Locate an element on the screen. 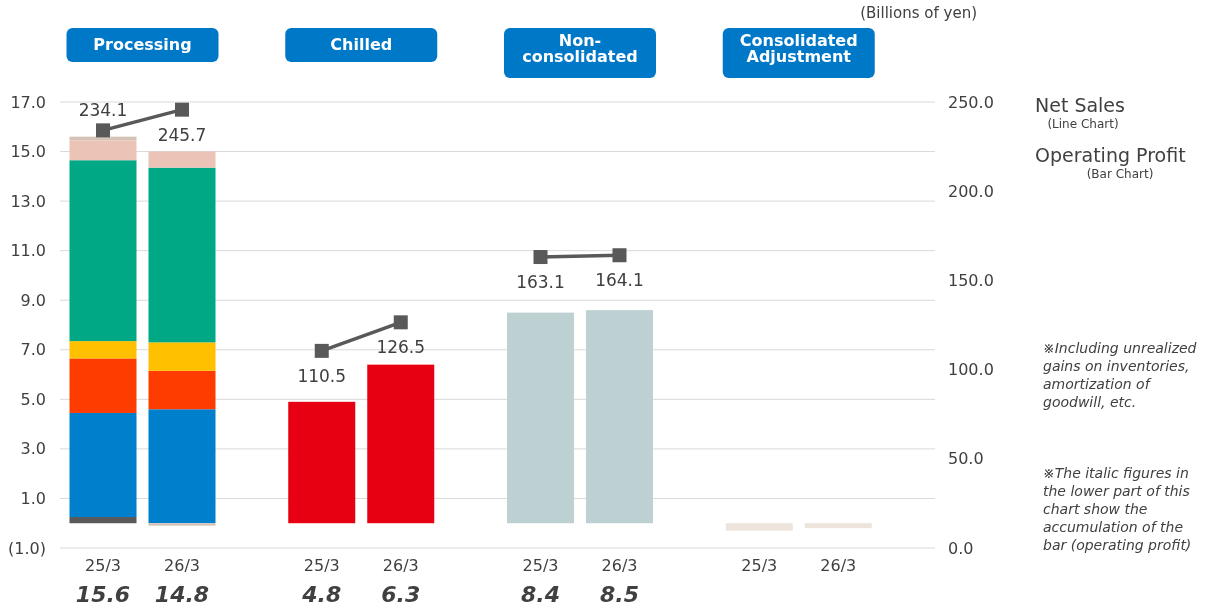 Image resolution: width=1223 pixels, height=612 pixels. y-tick-label: 3.0 is located at coordinates (33, 449).